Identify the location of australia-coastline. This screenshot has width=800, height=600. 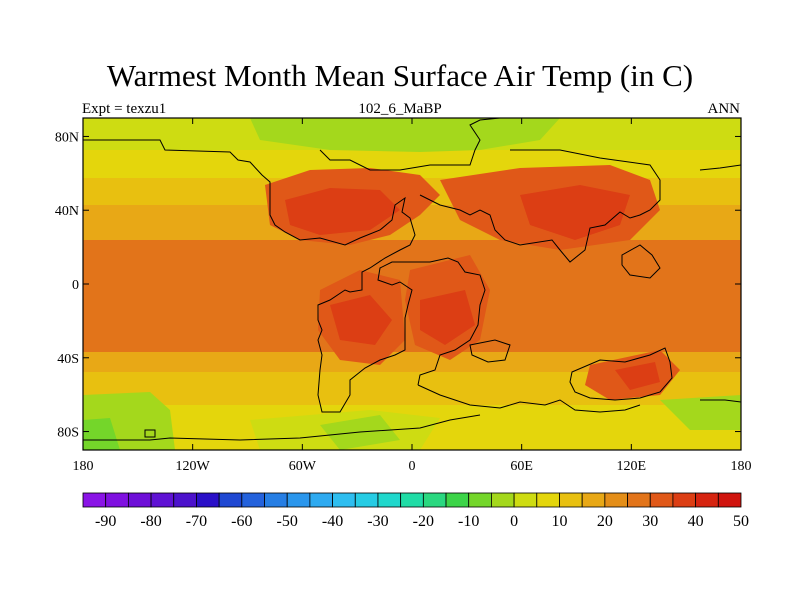
(621, 374).